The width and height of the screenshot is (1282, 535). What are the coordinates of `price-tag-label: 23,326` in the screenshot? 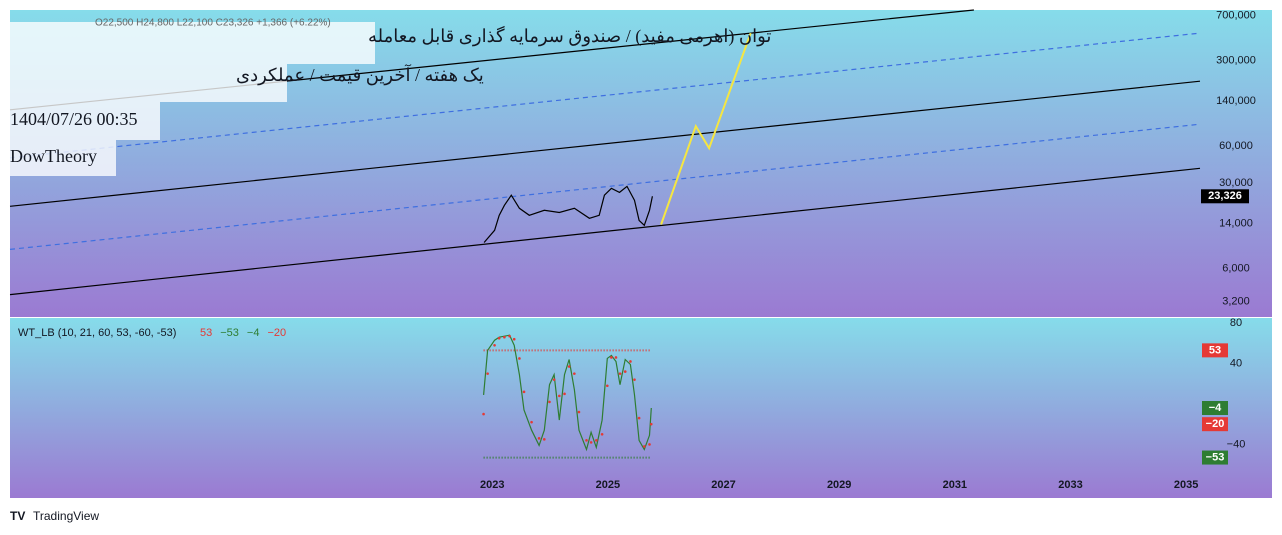 It's located at (1225, 196).